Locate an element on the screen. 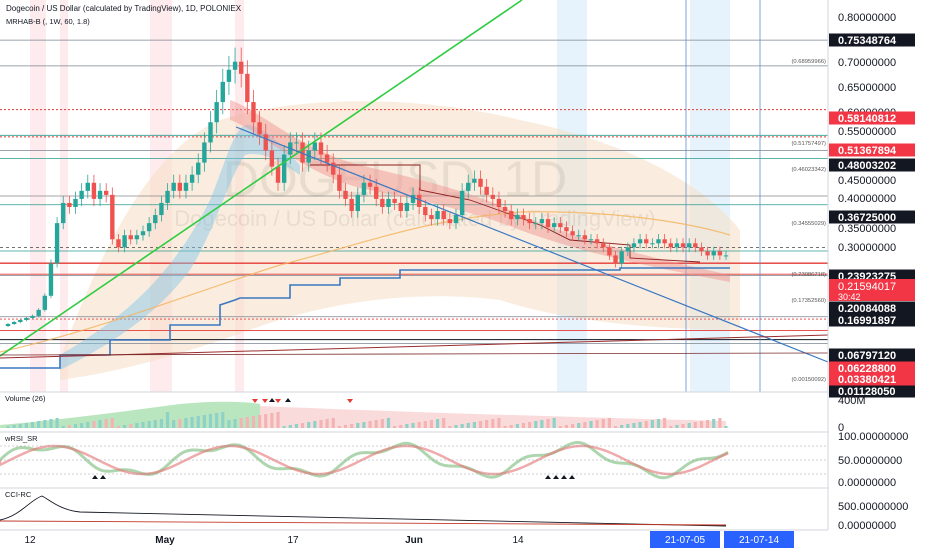  fib-label: (0.68959966) is located at coordinates (809, 62).